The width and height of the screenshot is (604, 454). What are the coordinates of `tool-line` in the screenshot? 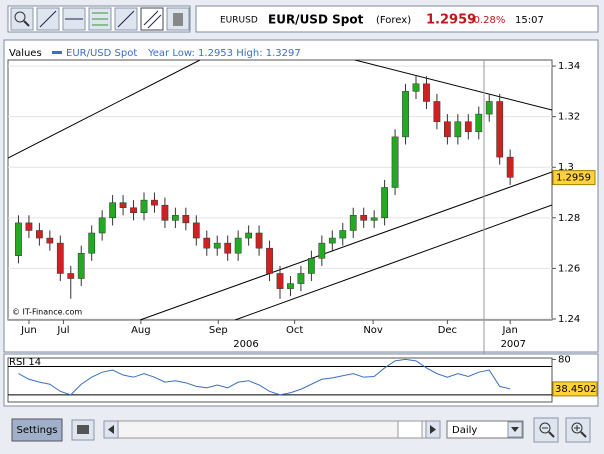 It's located at (48, 19).